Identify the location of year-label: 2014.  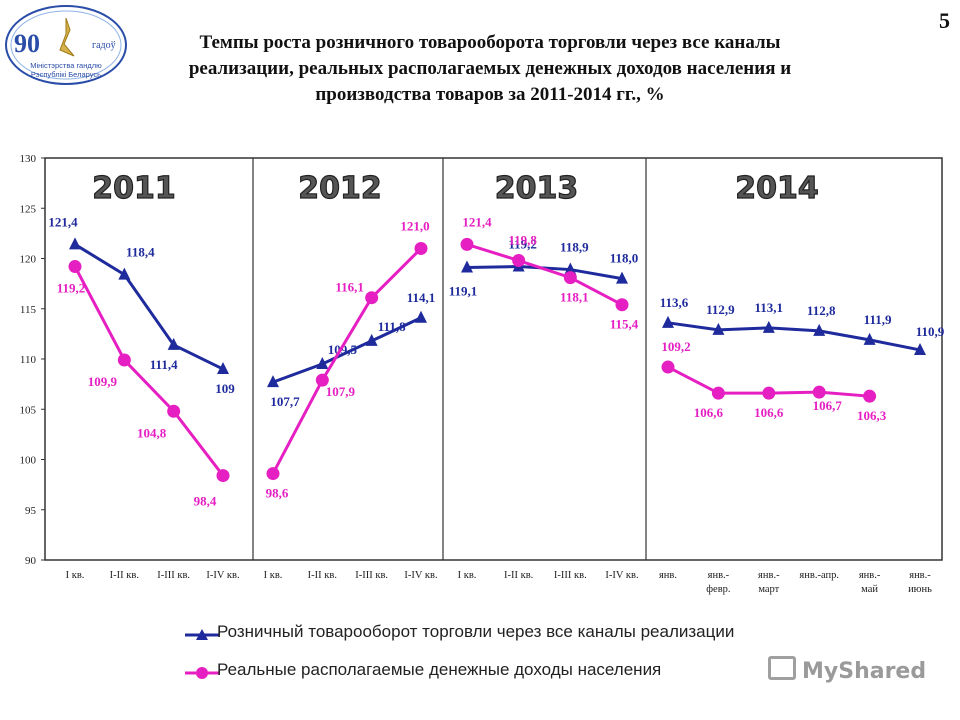
(777, 188).